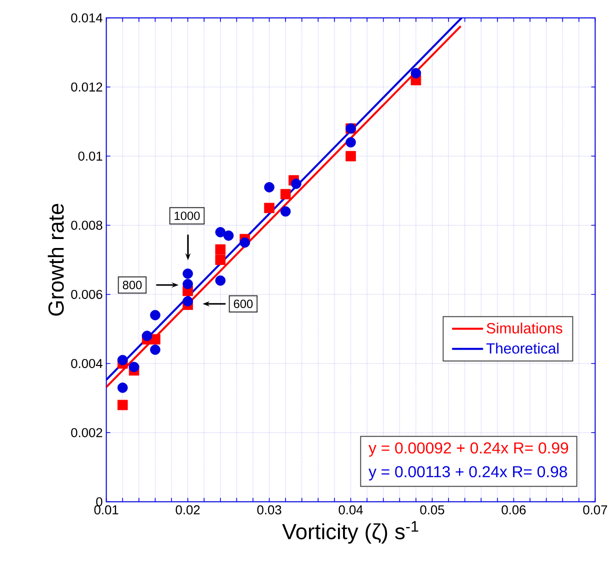 This screenshot has width=611, height=564. I want to click on annotation: 800, so click(132, 284).